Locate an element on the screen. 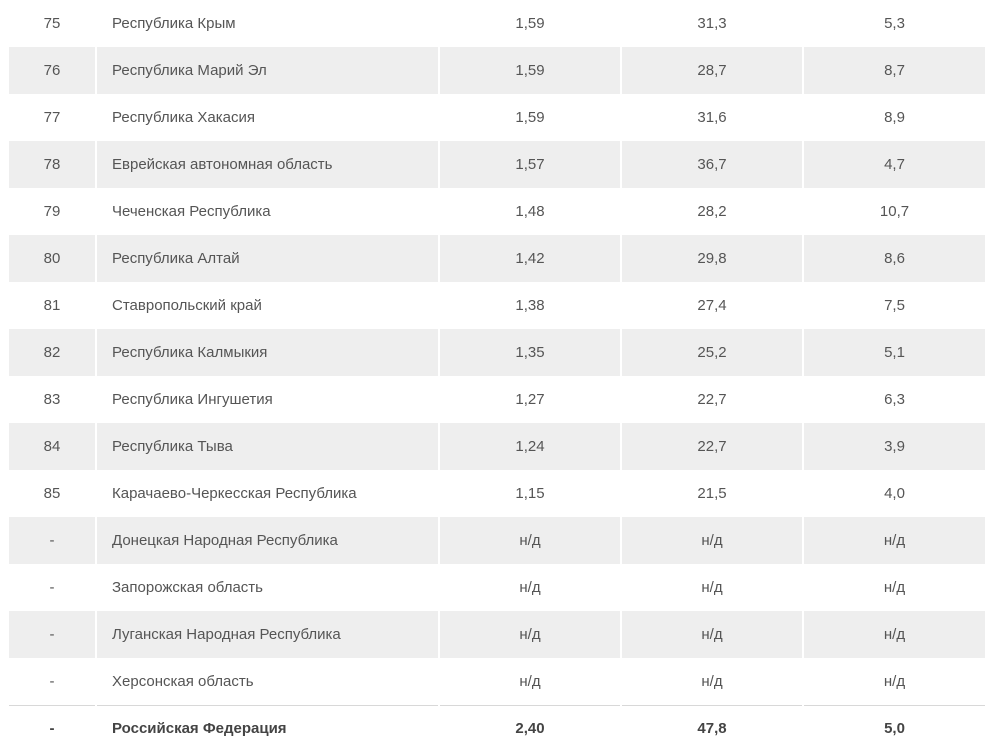  rank-cell: 81 is located at coordinates (52, 305).